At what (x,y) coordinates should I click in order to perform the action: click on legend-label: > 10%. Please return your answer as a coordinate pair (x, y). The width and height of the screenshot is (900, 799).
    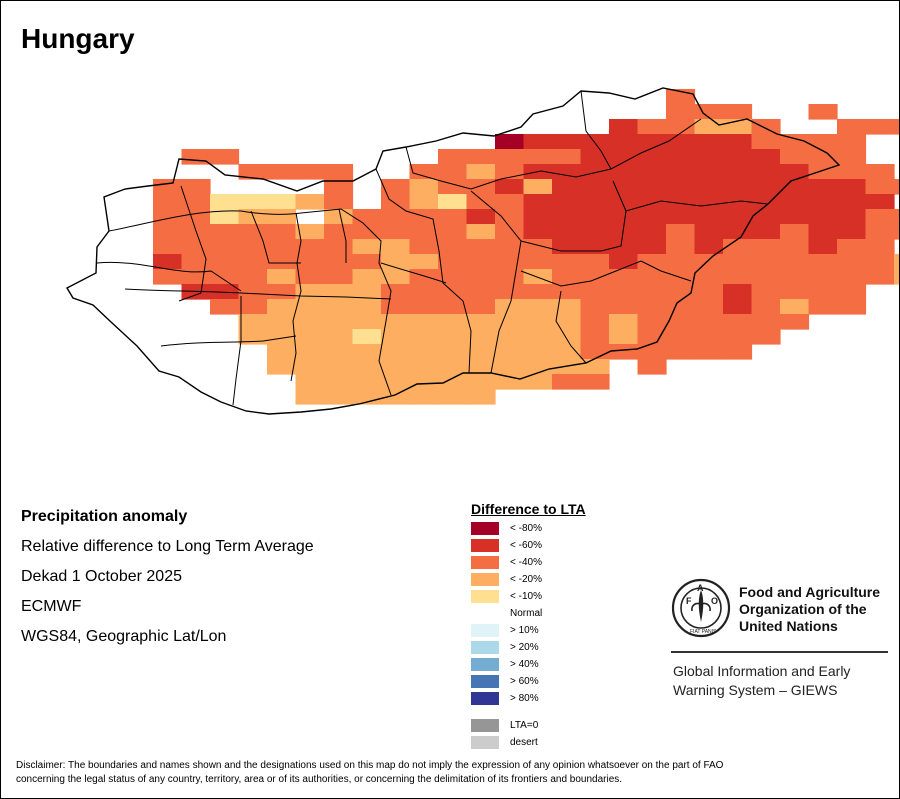
    Looking at the image, I should click on (524, 630).